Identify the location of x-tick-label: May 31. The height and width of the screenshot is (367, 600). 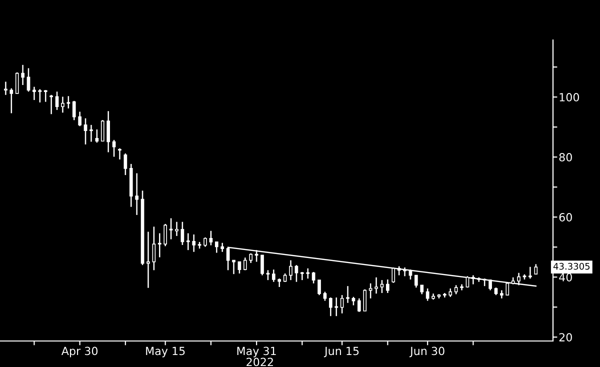
(256, 352).